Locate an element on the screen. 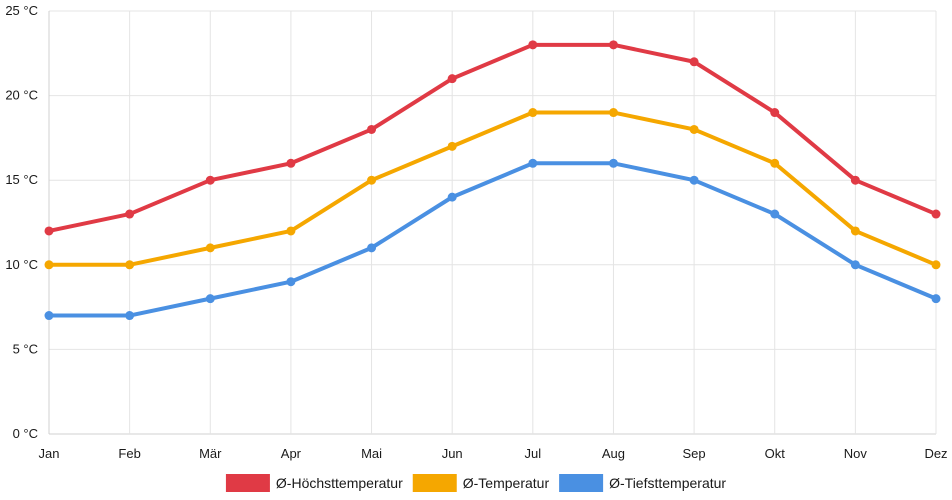 The height and width of the screenshot is (500, 952). legend-label: Ø-Tiefsttemperatur is located at coordinates (667, 483).